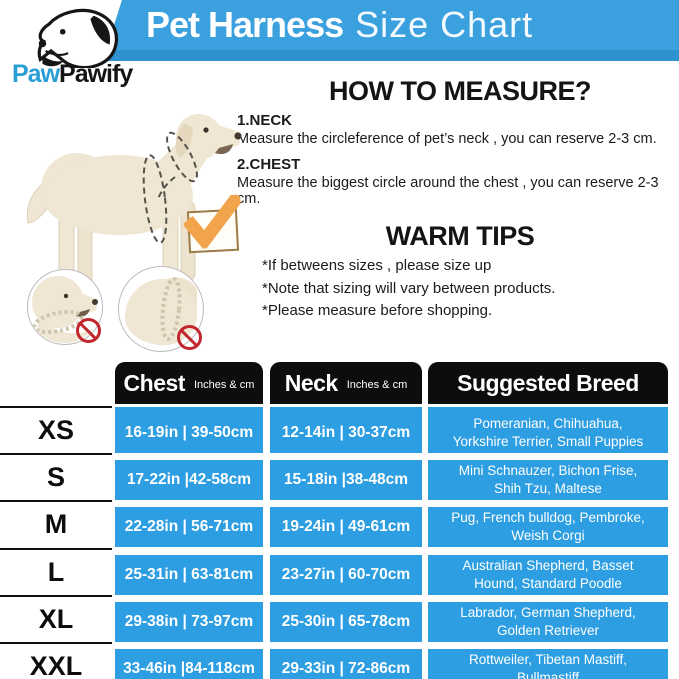 The height and width of the screenshot is (679, 679). What do you see at coordinates (56, 429) in the screenshot?
I see `size-label-xs: XS` at bounding box center [56, 429].